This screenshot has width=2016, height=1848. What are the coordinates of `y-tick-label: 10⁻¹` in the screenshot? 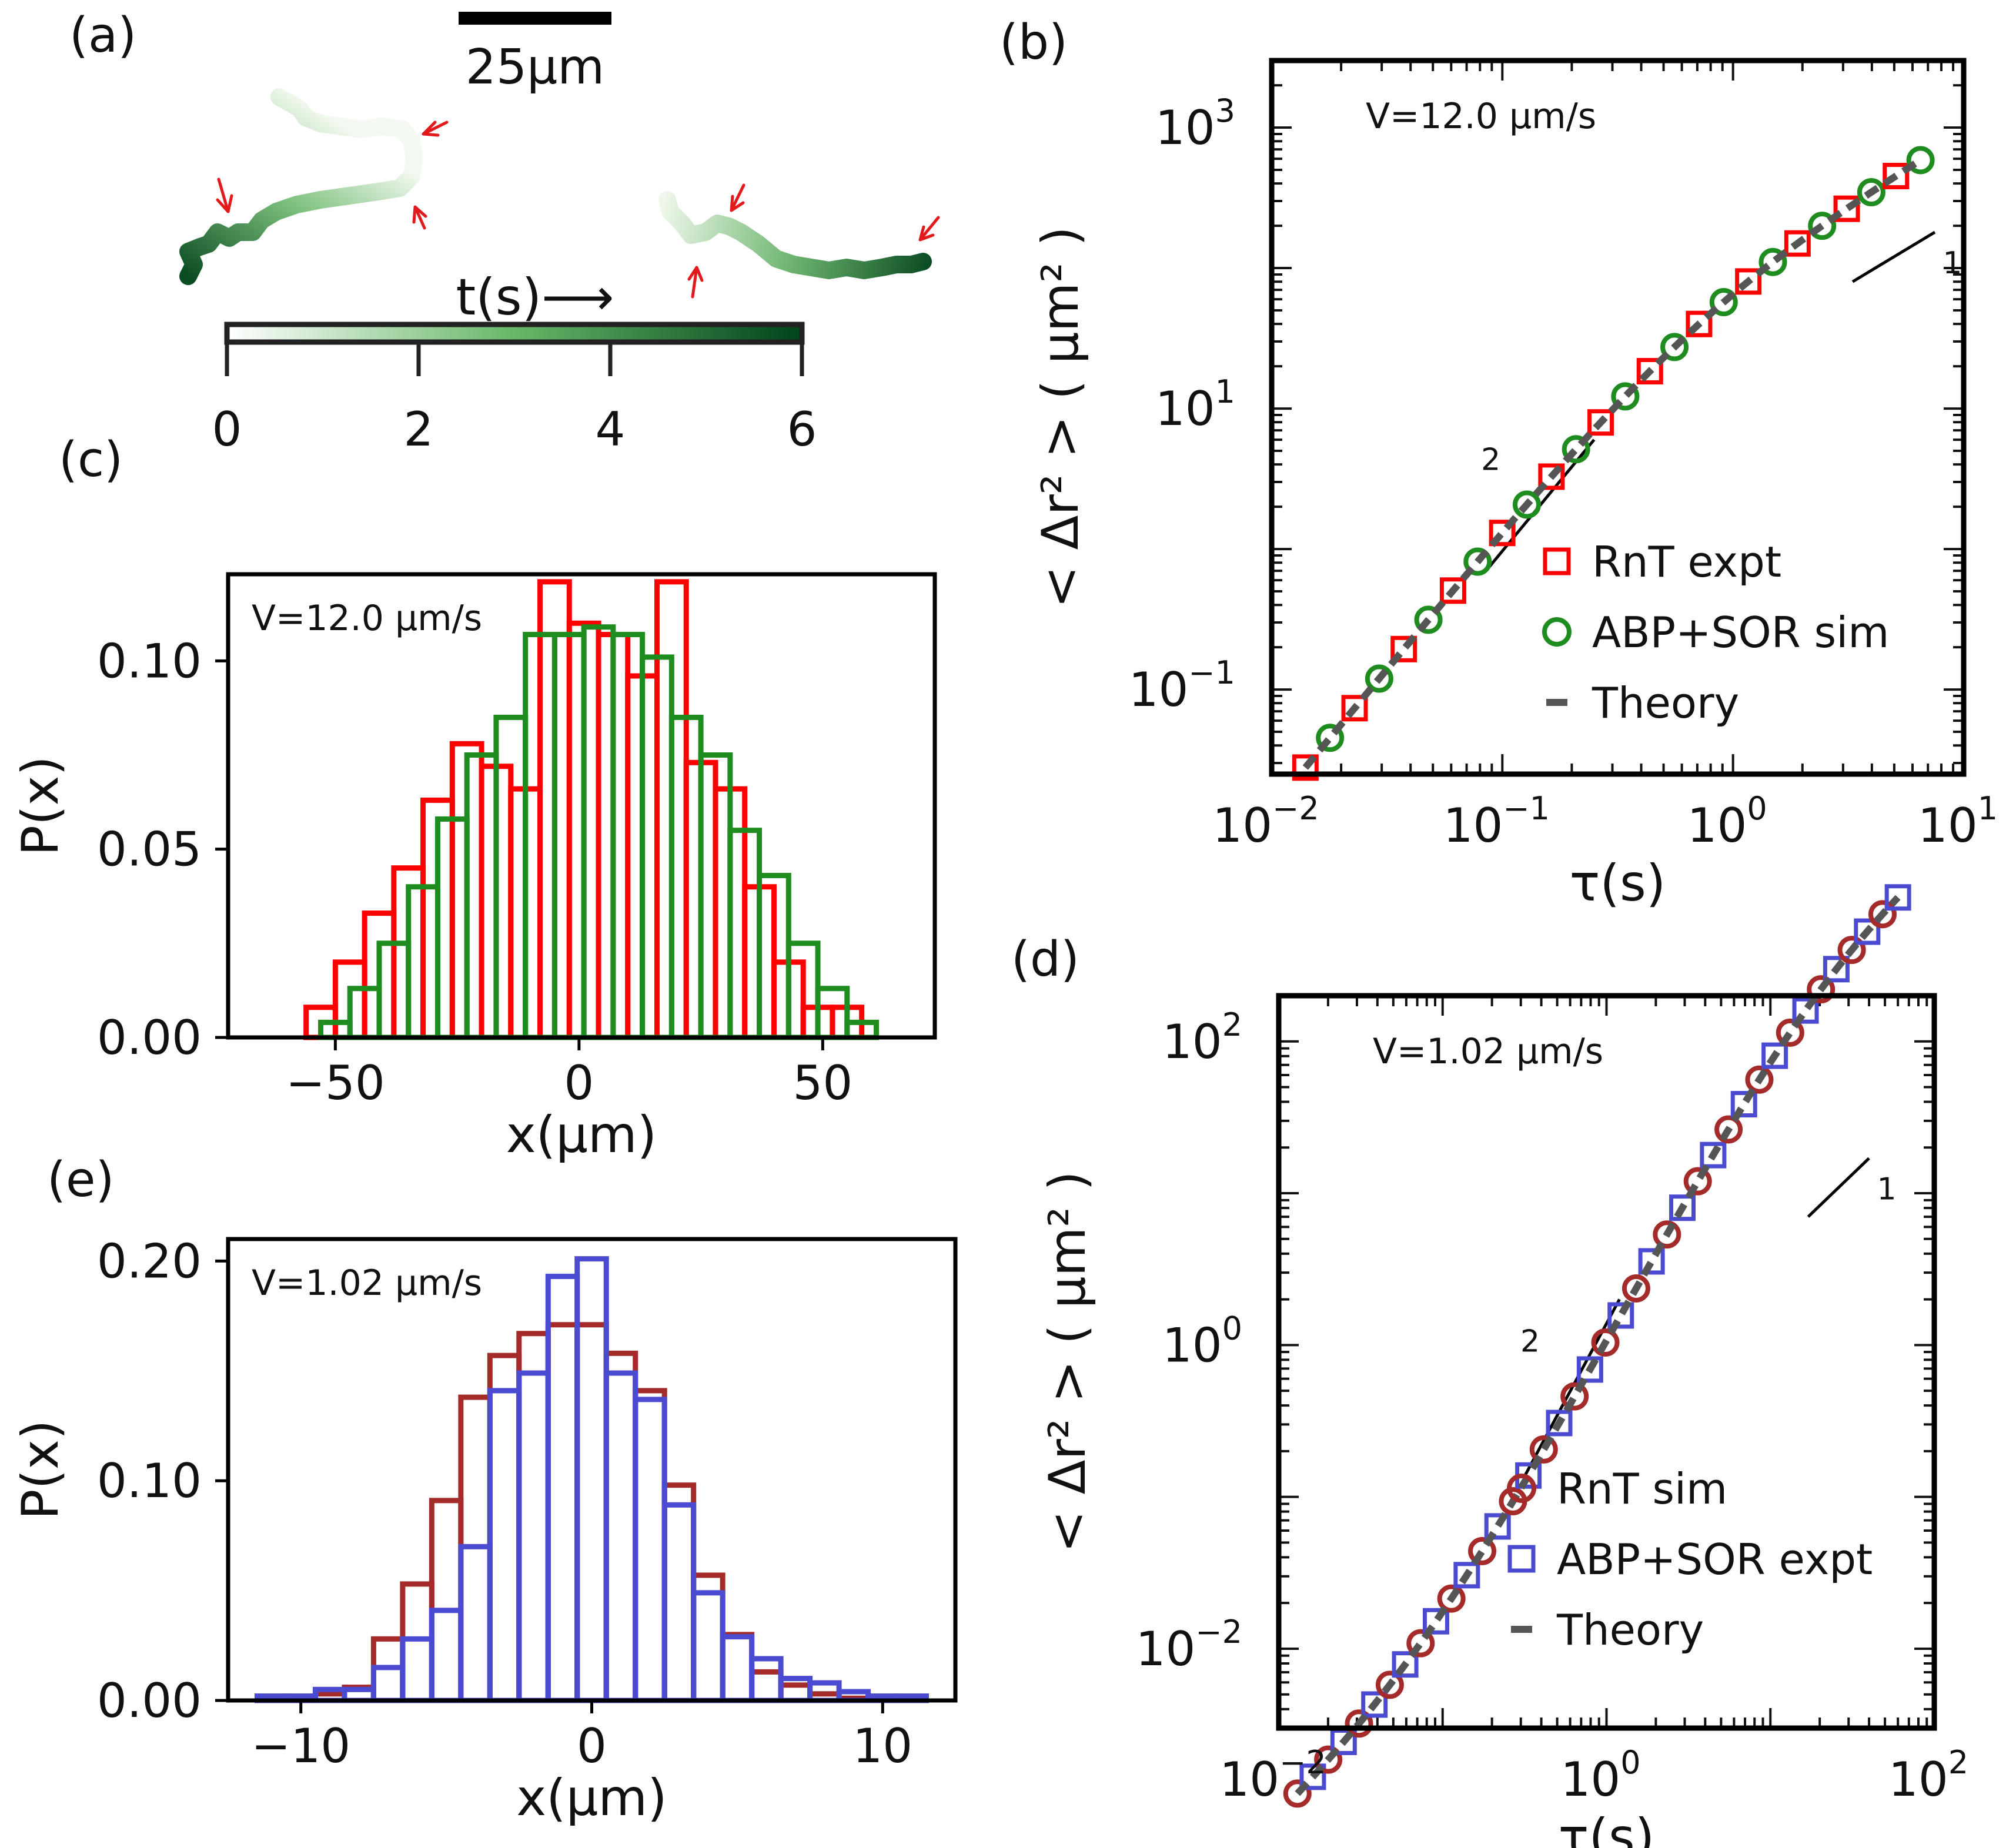 It's located at (1182, 685).